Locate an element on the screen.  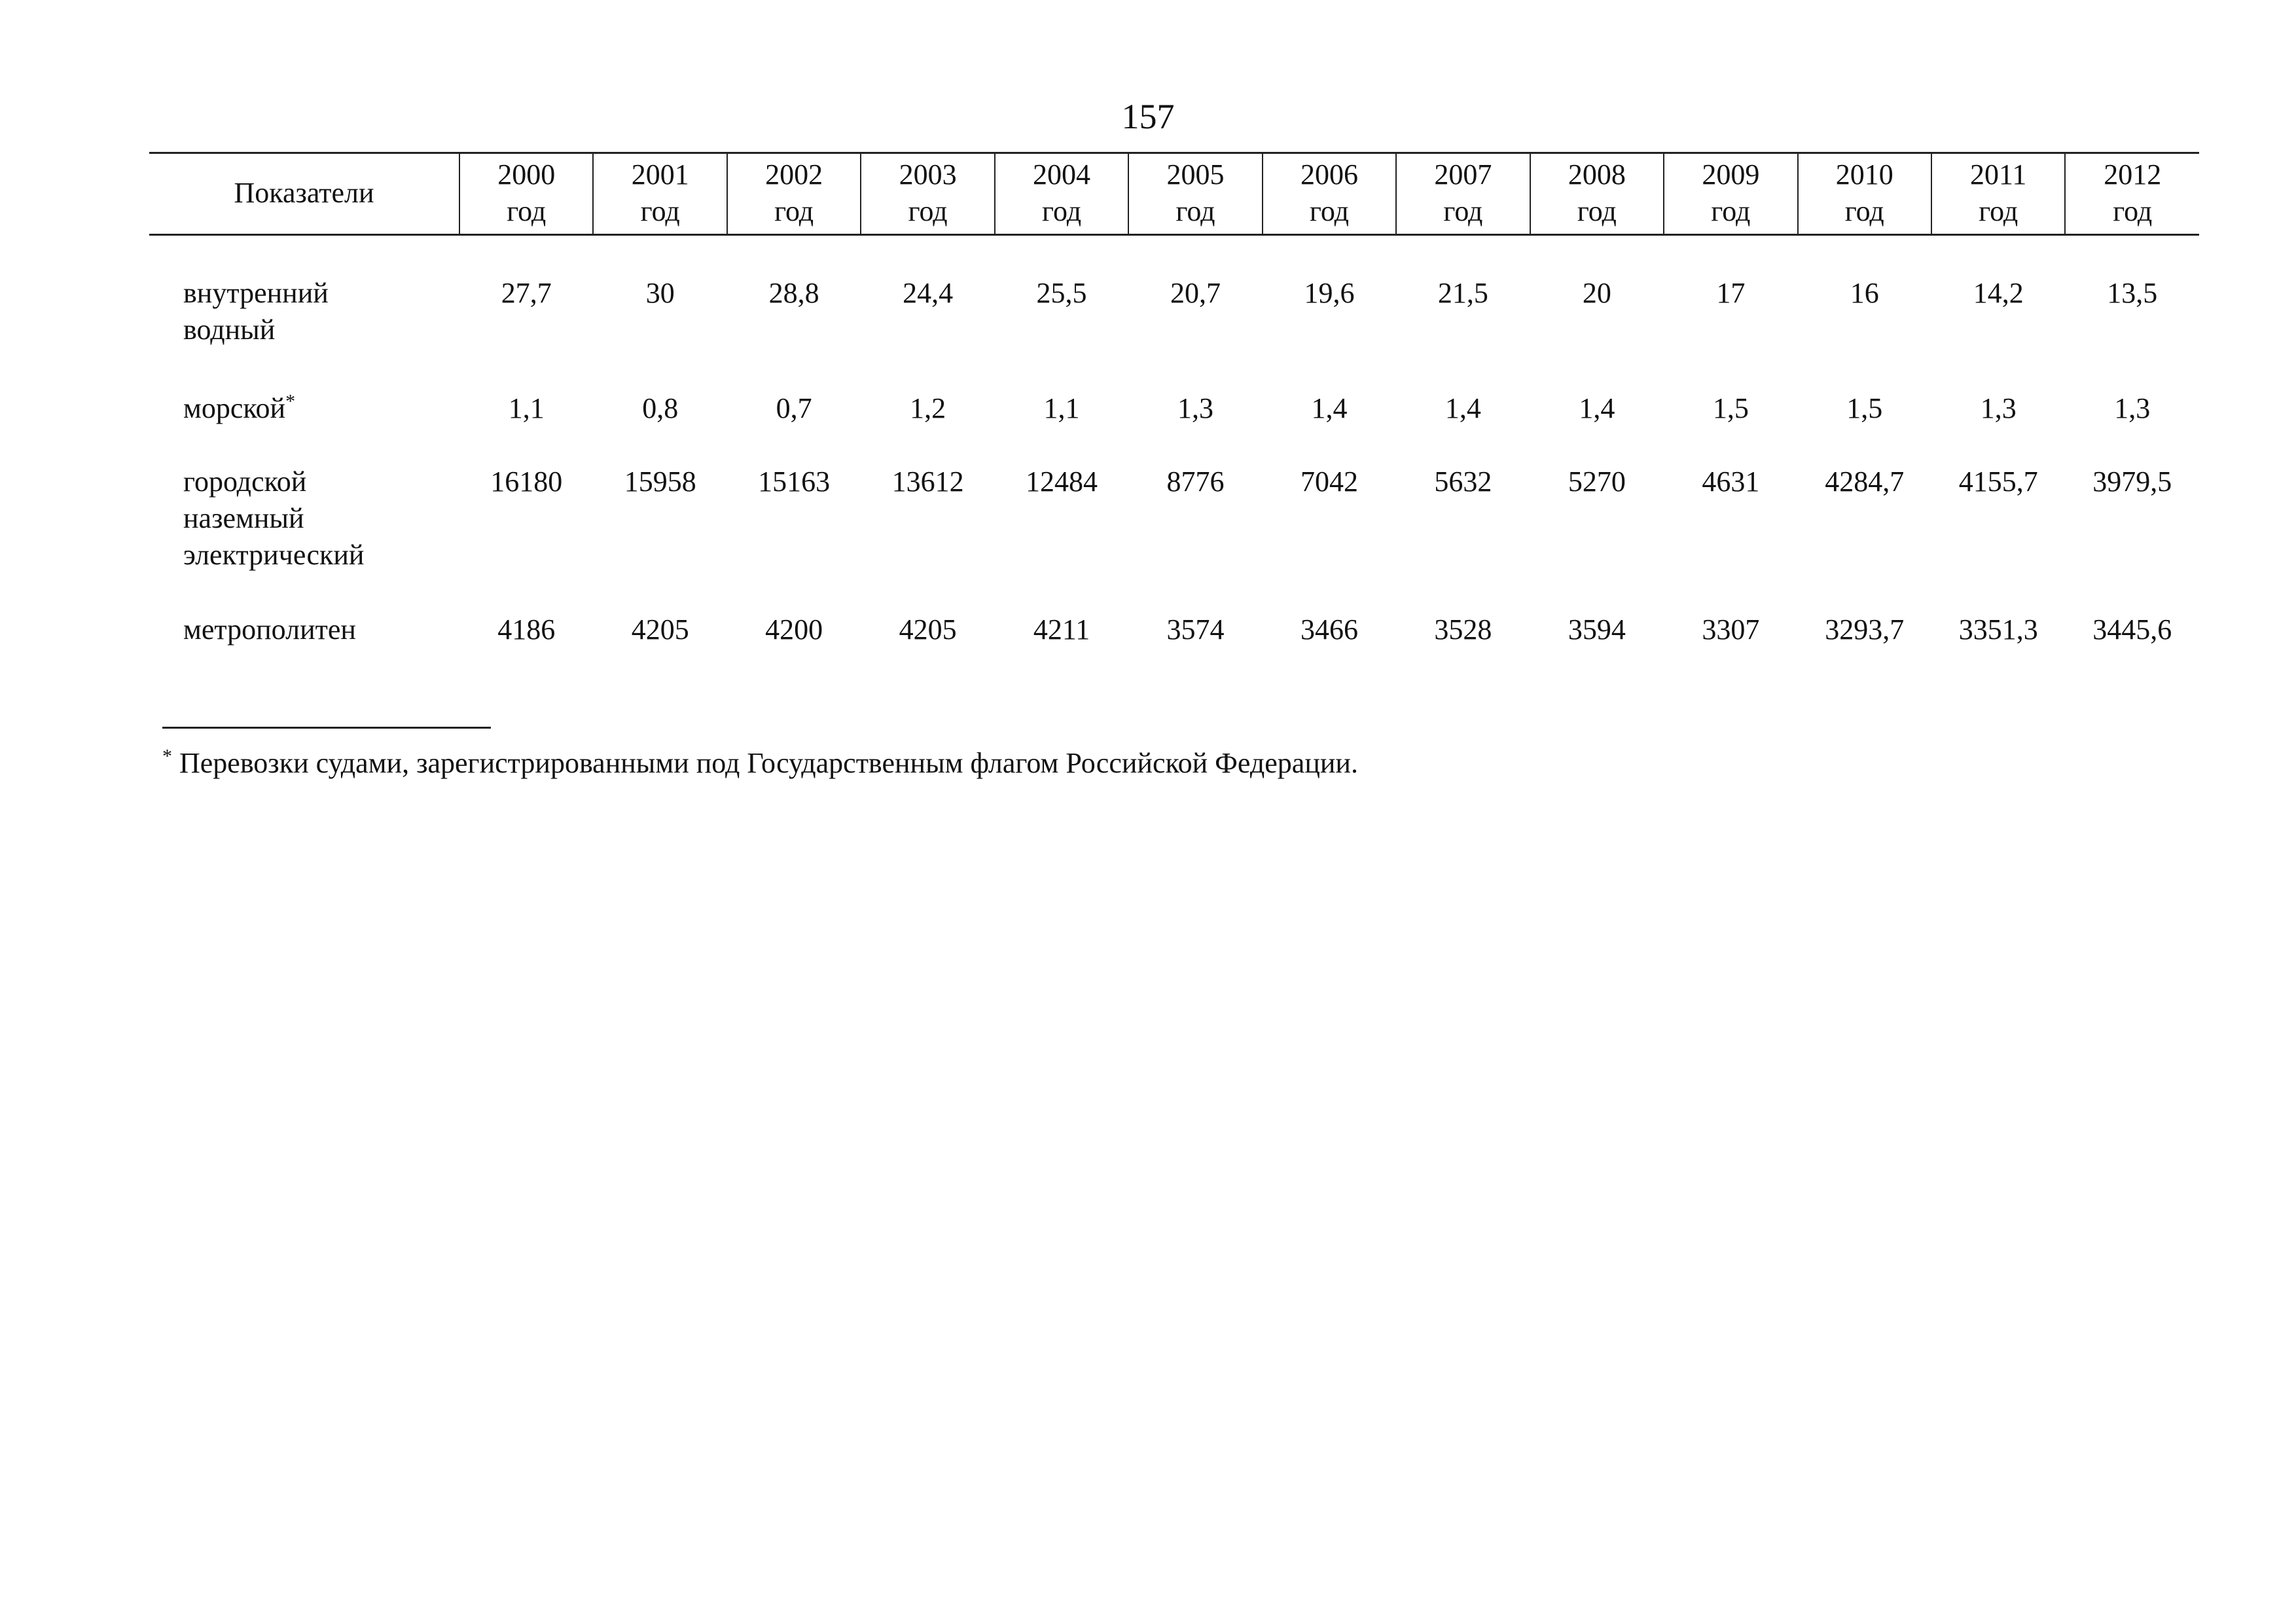
row-label-text: морской is located at coordinates (235, 408).